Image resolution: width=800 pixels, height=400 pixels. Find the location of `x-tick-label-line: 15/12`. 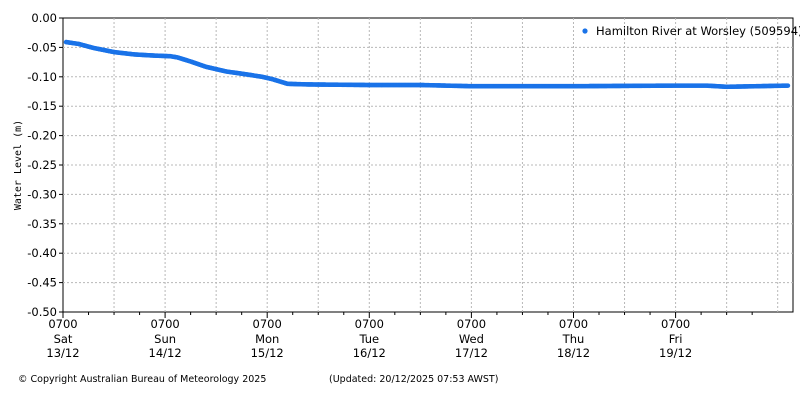

x-tick-label-line: 15/12 is located at coordinates (267, 353).